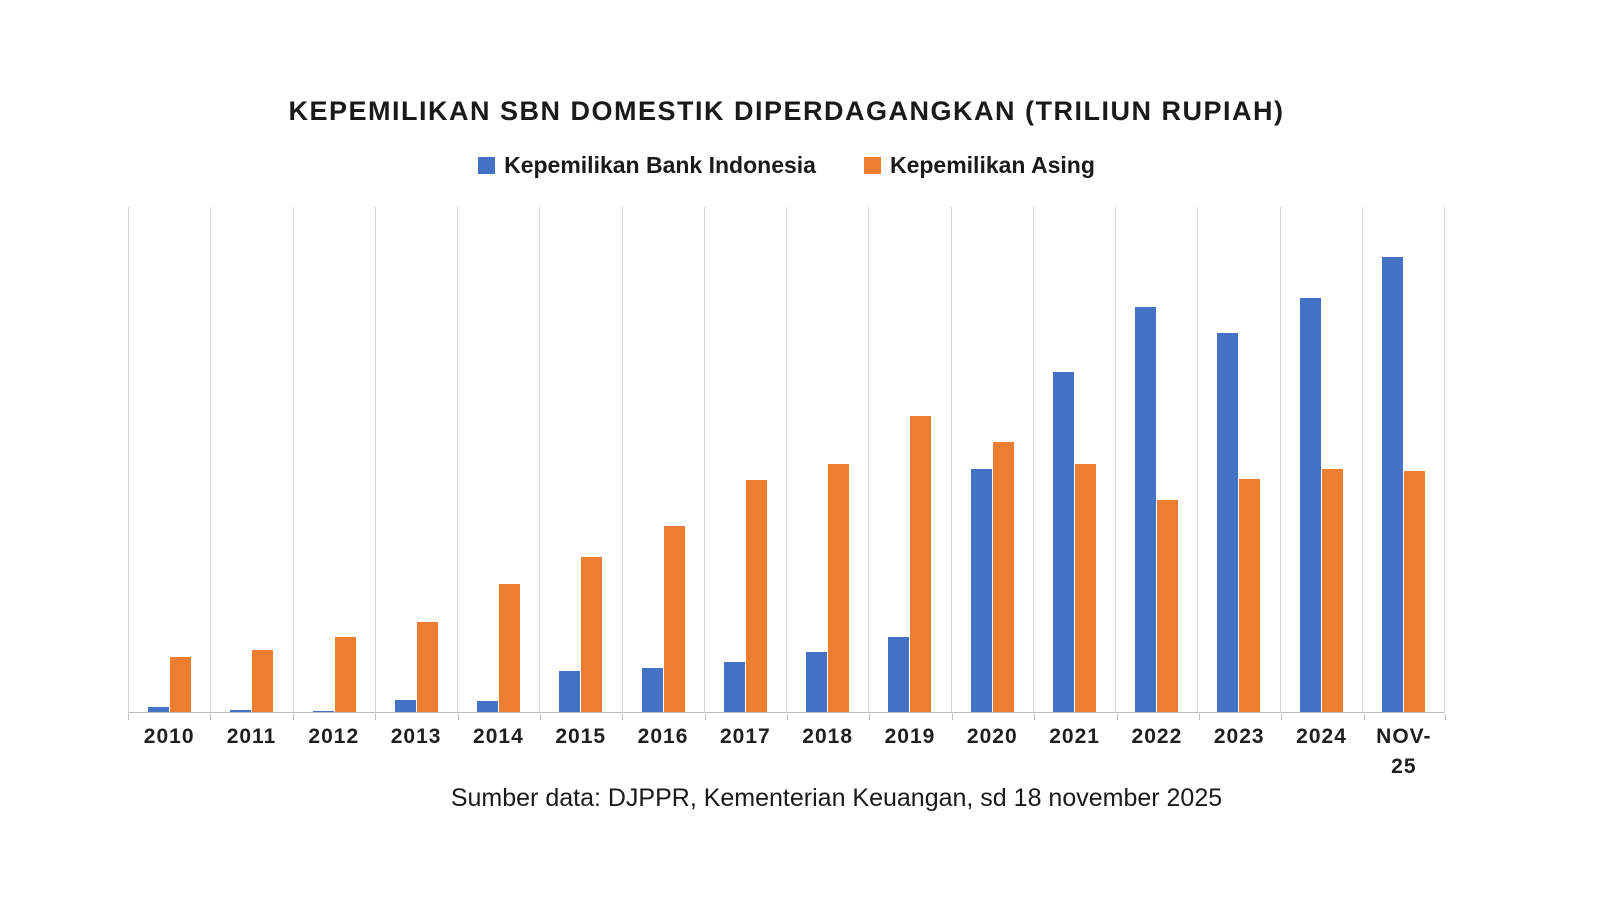 This screenshot has height=900, width=1600. Describe the element at coordinates (1074, 736) in the screenshot. I see `x-axis-label: 2021` at that location.